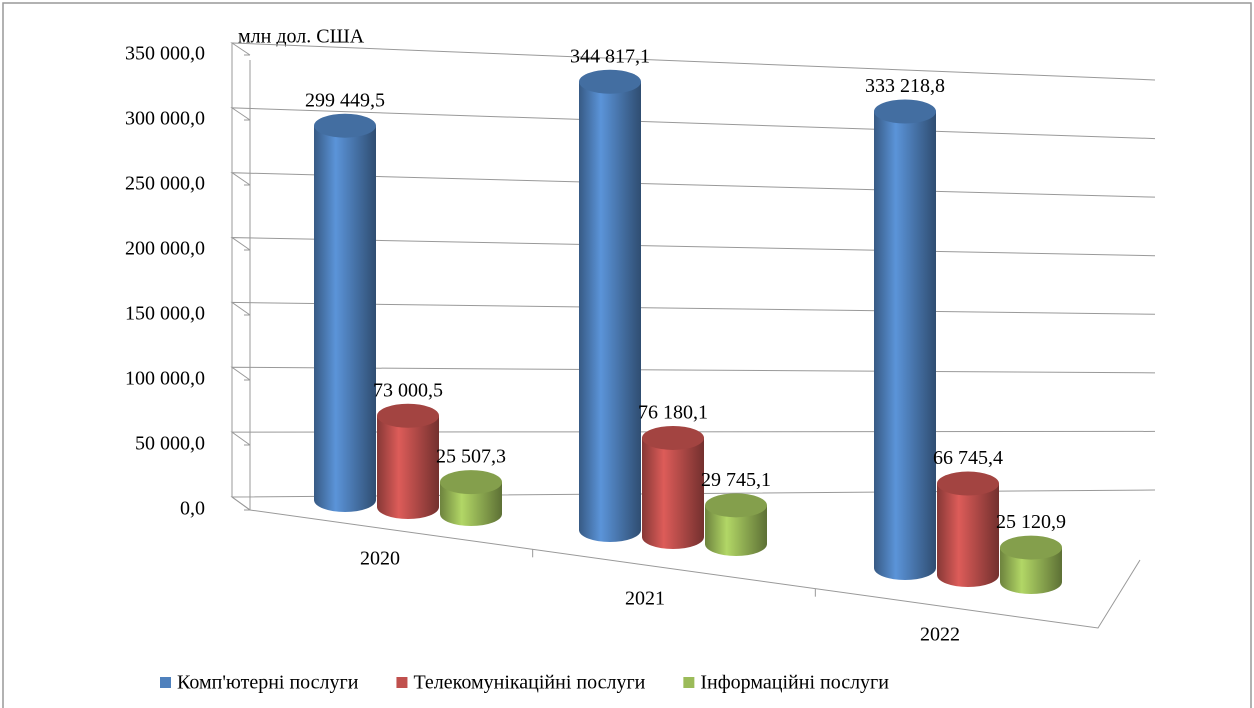 The height and width of the screenshot is (708, 1254). Describe the element at coordinates (165, 119) in the screenshot. I see `y-tick-label: 300 000,0` at that location.